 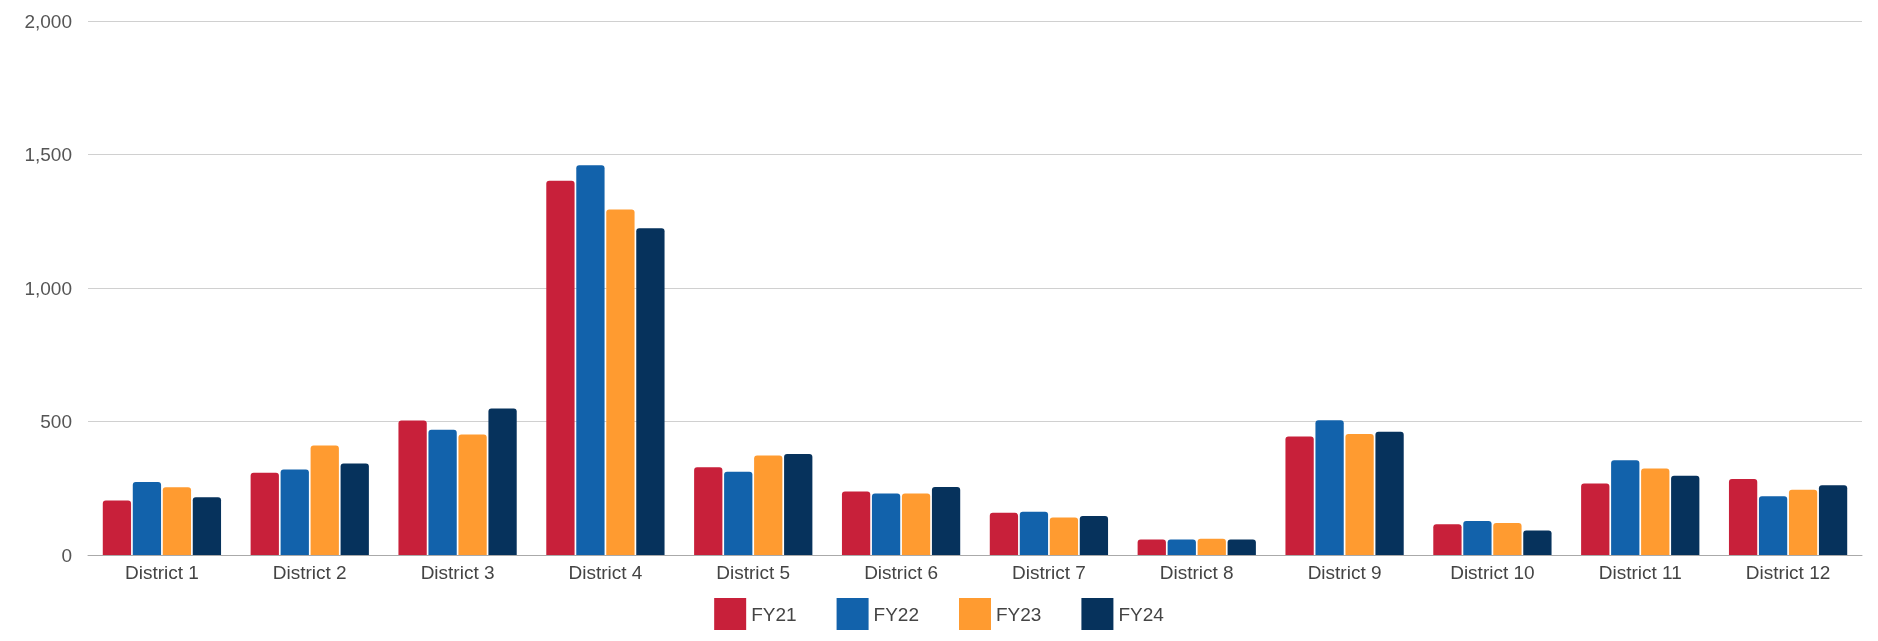 I want to click on y-tick-label: 1,500, so click(x=48, y=154).